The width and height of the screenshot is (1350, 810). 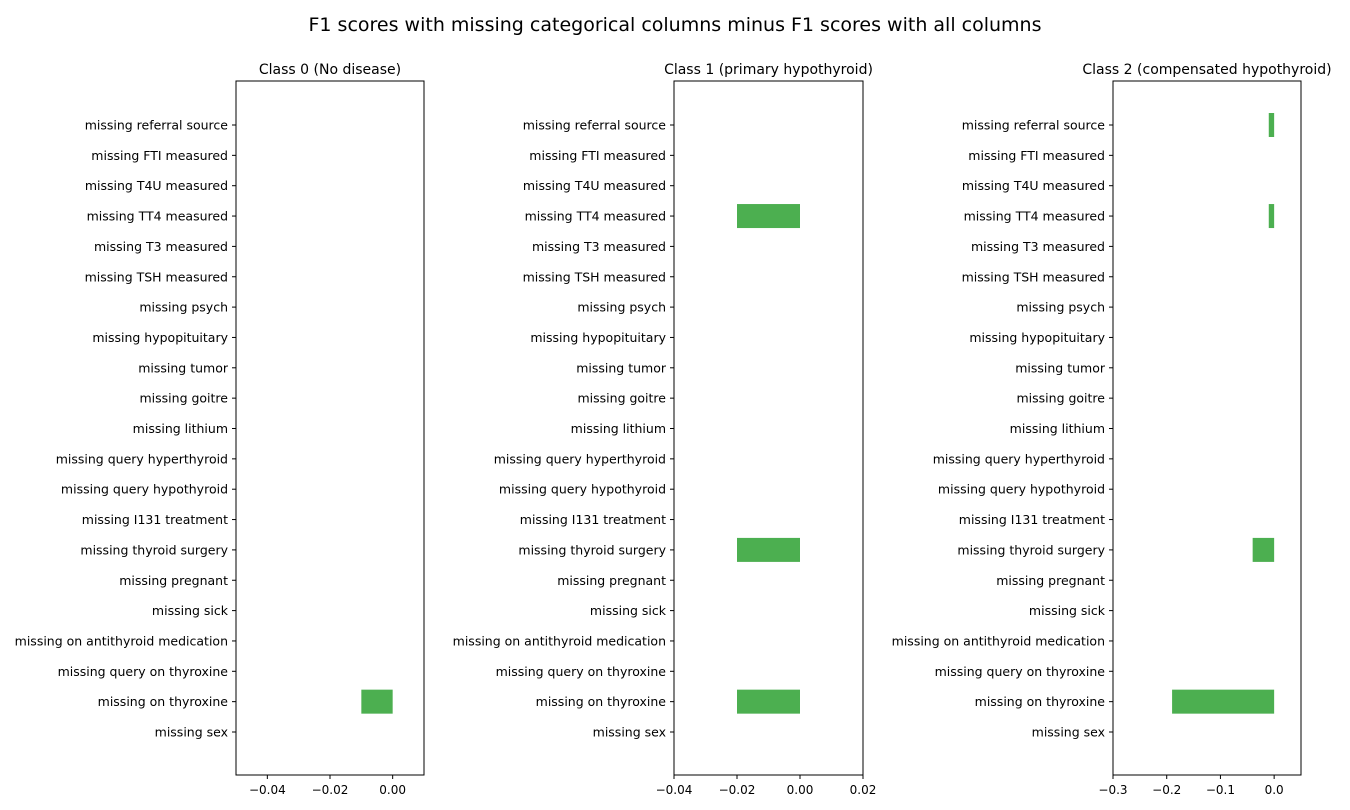 What do you see at coordinates (1274, 790) in the screenshot?
I see `x-tick-label: 0.0` at bounding box center [1274, 790].